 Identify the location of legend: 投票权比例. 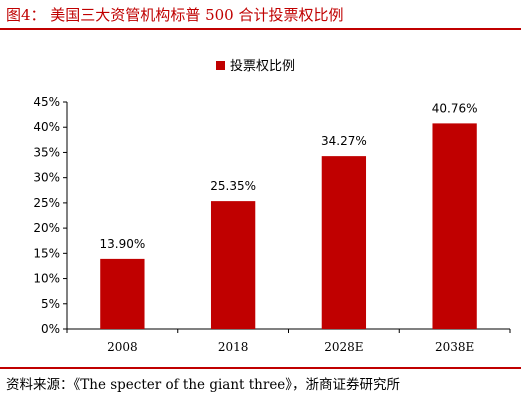
(255, 66).